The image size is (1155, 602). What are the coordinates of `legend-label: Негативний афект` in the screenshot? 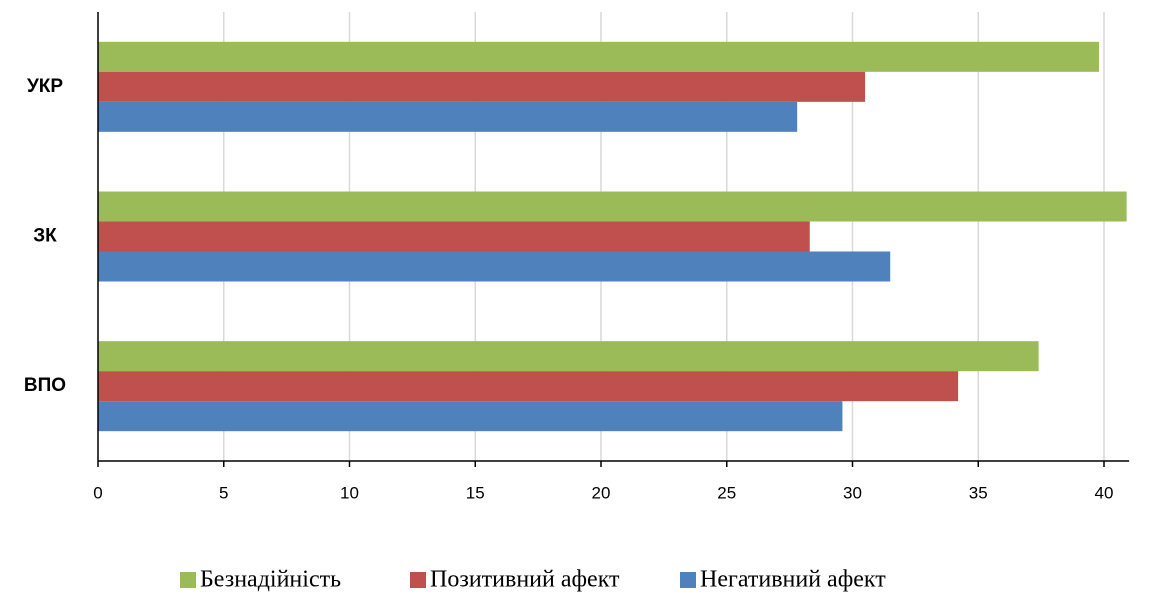 It's located at (793, 580).